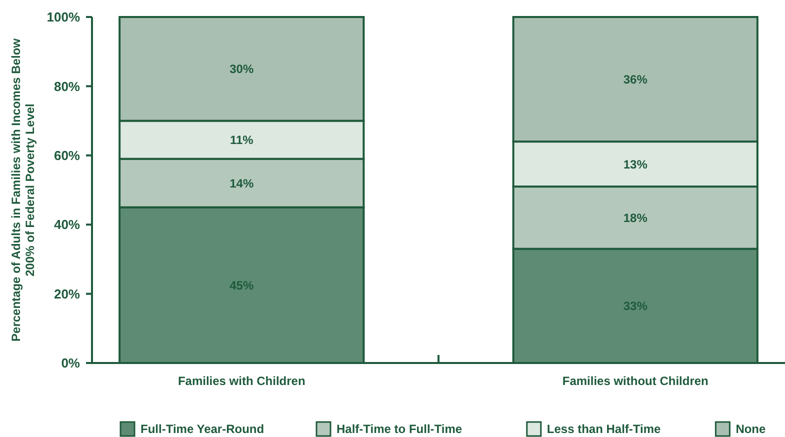 This screenshot has height=437, width=785. I want to click on y-tick-label: 40%, so click(67, 224).